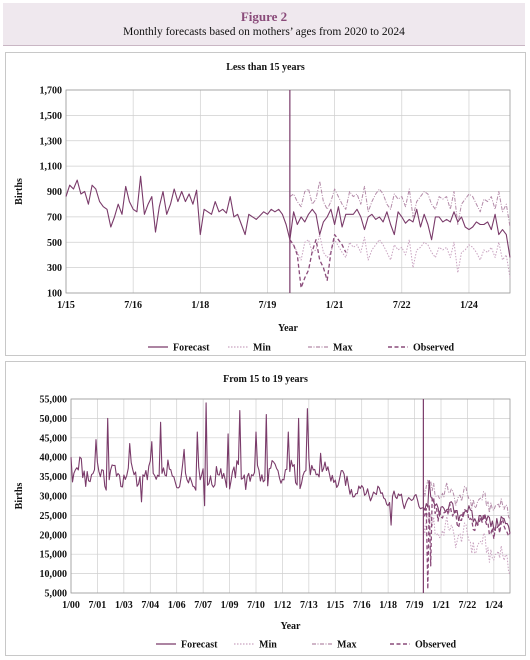 This screenshot has width=530, height=660. I want to click on y-tick-label: 25,000, so click(54, 516).